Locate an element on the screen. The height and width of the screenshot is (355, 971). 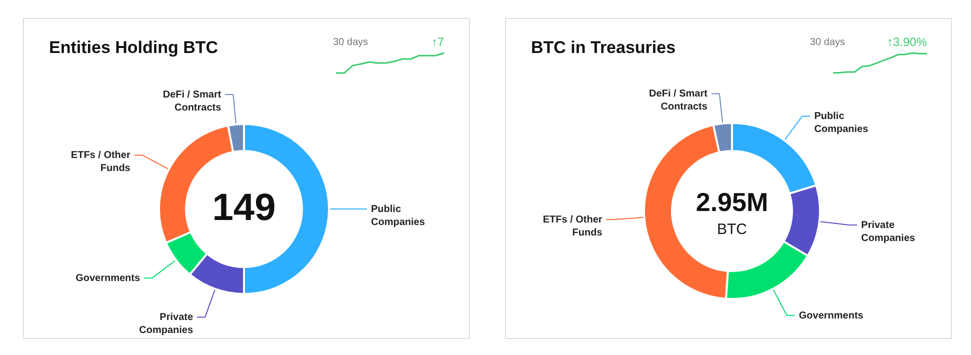
legend-label: ETFs / Other Funds is located at coordinates (100, 162).